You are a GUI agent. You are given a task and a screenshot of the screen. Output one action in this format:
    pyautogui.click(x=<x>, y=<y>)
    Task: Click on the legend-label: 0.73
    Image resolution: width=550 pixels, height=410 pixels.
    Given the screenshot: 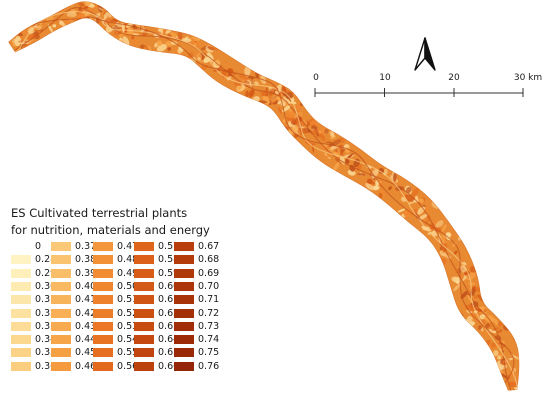 What is the action you would take?
    pyautogui.click(x=209, y=326)
    